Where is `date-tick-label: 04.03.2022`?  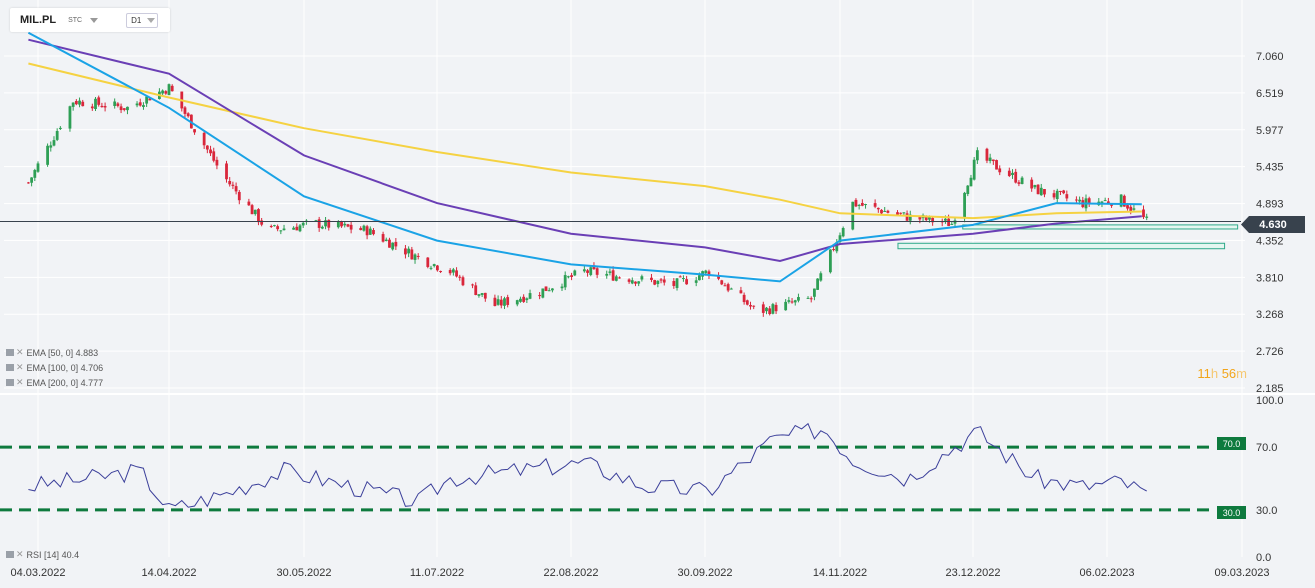
date-tick-label: 04.03.2022 is located at coordinates (37, 573).